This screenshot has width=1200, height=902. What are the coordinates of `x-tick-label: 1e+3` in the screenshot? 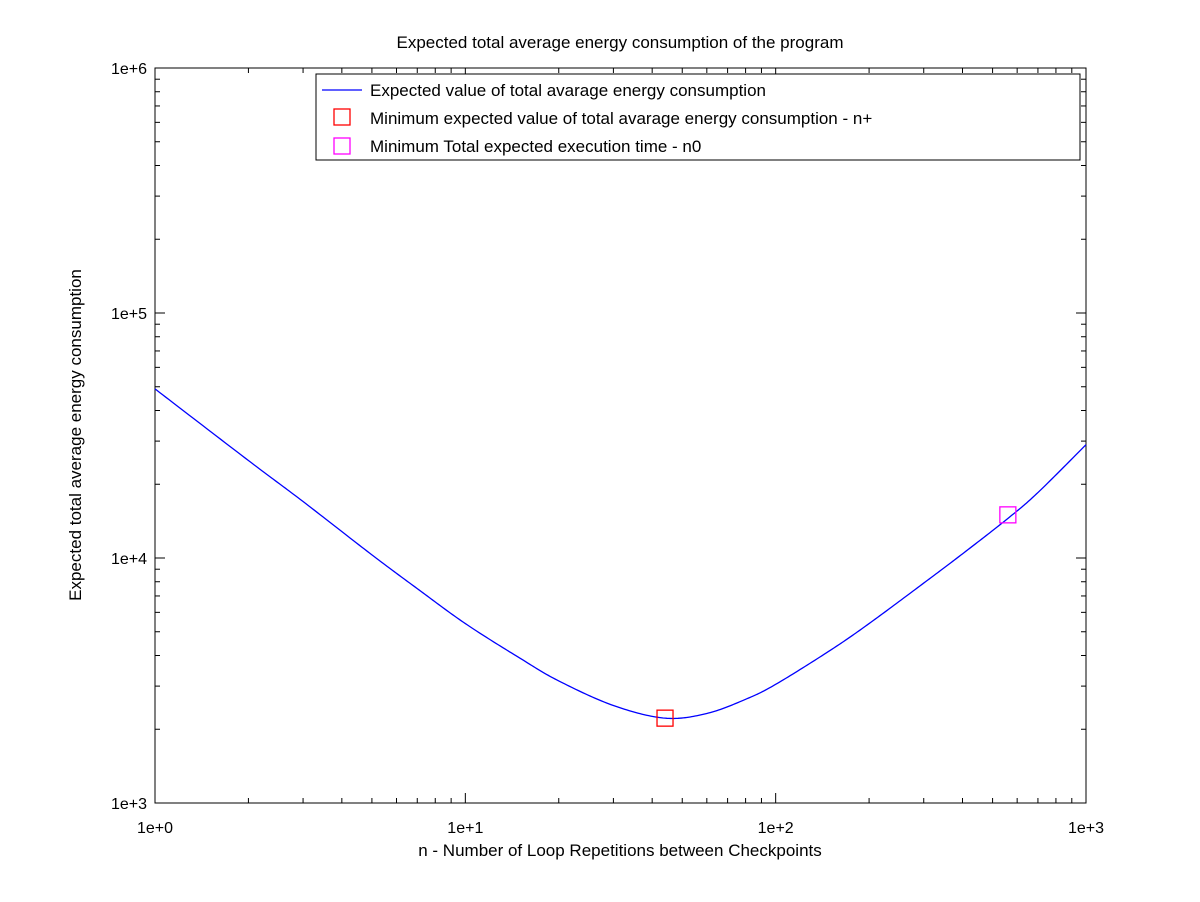 It's located at (1086, 828).